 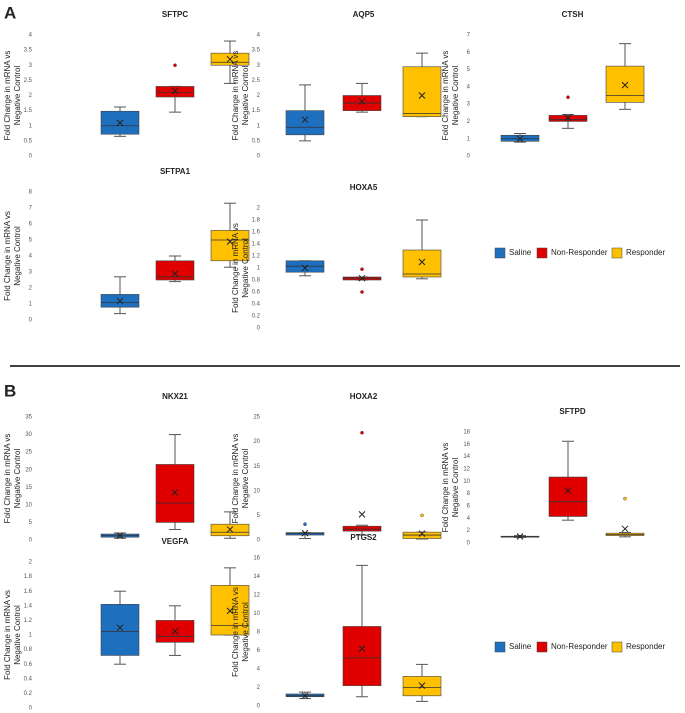 What do you see at coordinates (10, 12) in the screenshot?
I see `panel-label: A` at bounding box center [10, 12].